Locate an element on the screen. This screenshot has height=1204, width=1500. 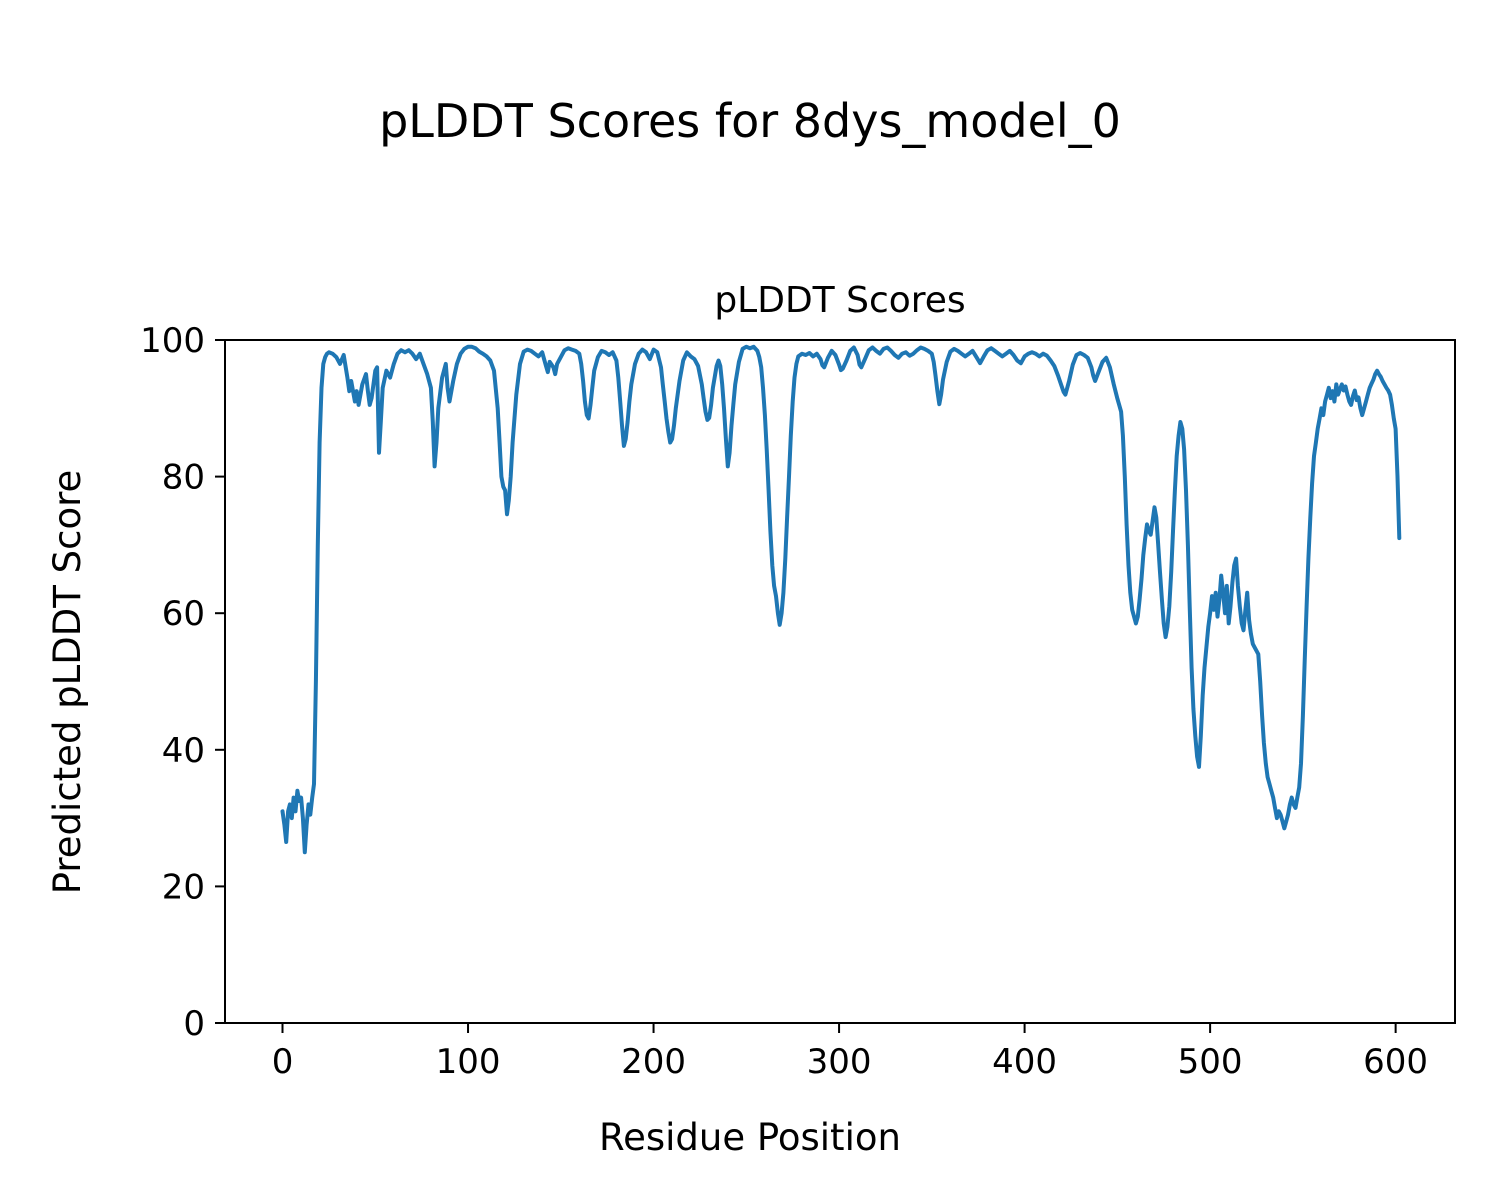
y-axis-label: Predicted pLDDT Score is located at coordinates (67, 682).